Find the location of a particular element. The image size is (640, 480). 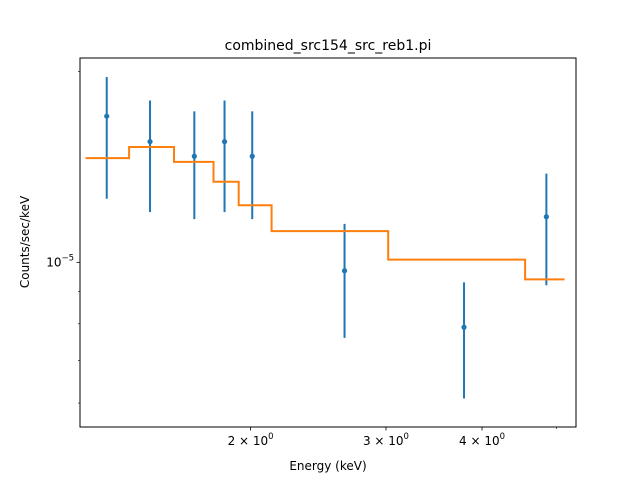

x-axis-label: Energy (keV) is located at coordinates (327, 466).